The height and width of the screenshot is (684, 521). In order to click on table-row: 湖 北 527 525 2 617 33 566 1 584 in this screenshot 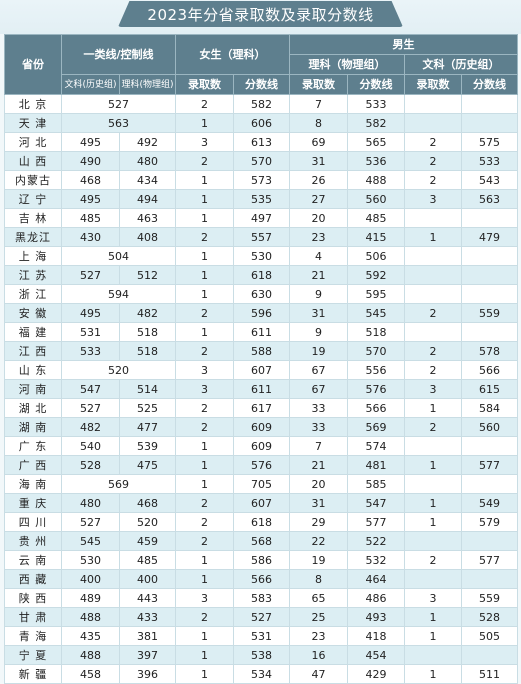, I will do `click(261, 408)`.